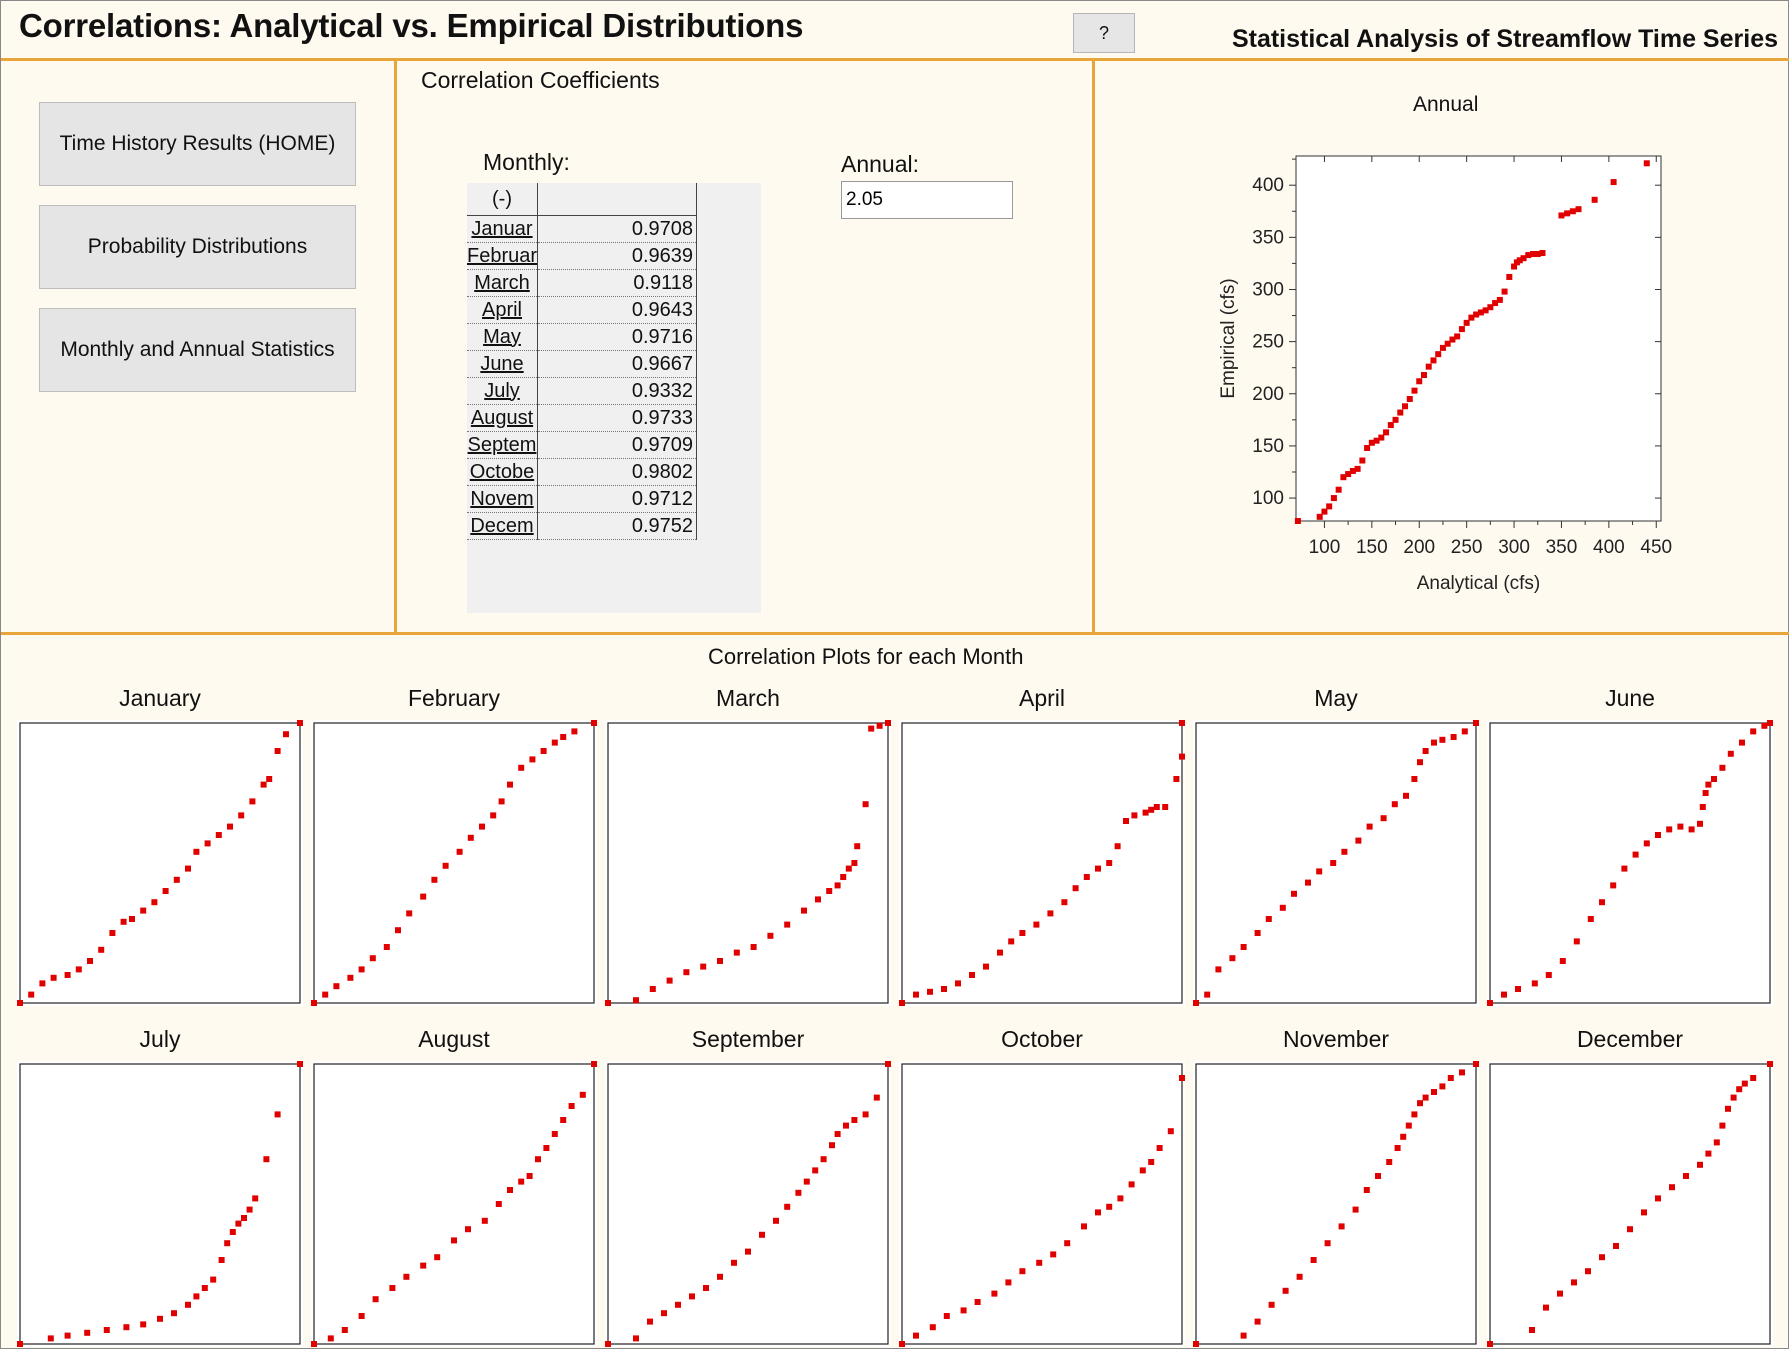 The height and width of the screenshot is (1349, 1789). What do you see at coordinates (502, 499) in the screenshot?
I see `month-name-cell: Novem` at bounding box center [502, 499].